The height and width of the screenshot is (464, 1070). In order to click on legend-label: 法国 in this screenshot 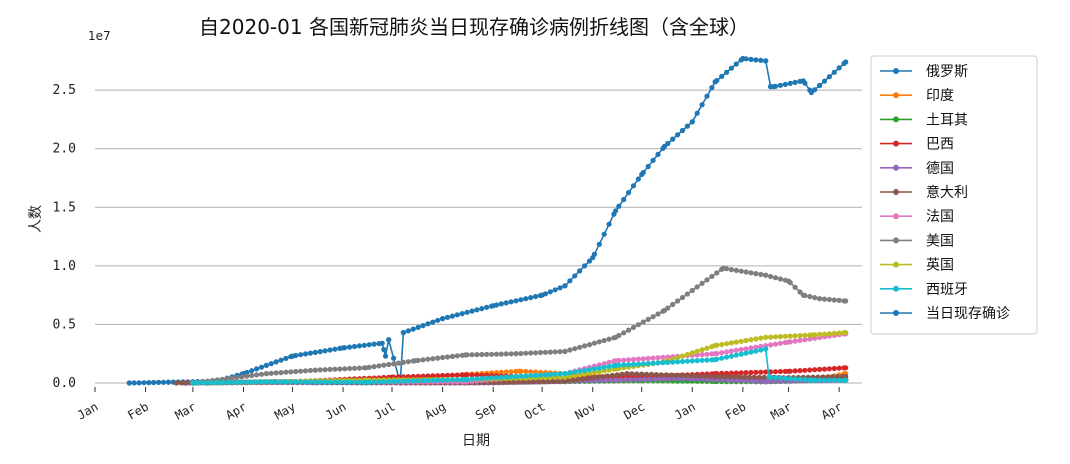, I will do `click(940, 217)`.